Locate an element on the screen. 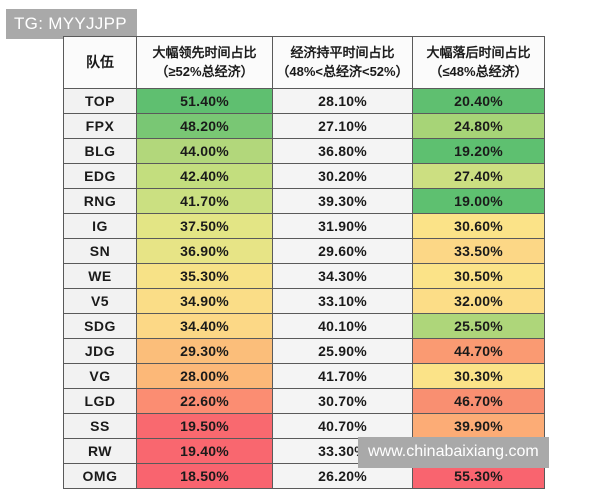 The image size is (600, 489). even-share-cell: 30.20% is located at coordinates (342, 176).